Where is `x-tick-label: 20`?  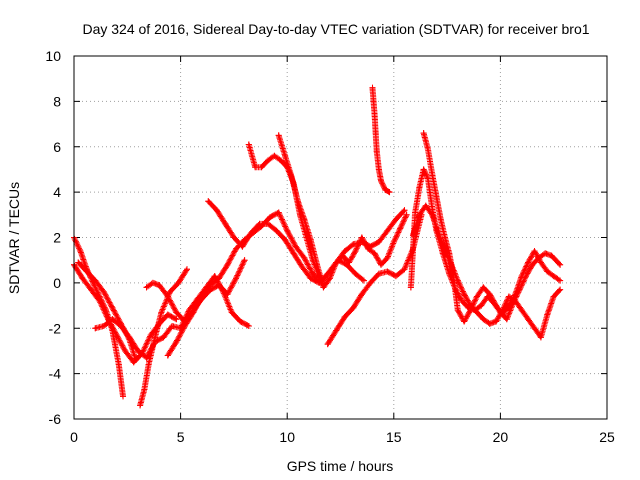 x-tick-label: 20 is located at coordinates (501, 437).